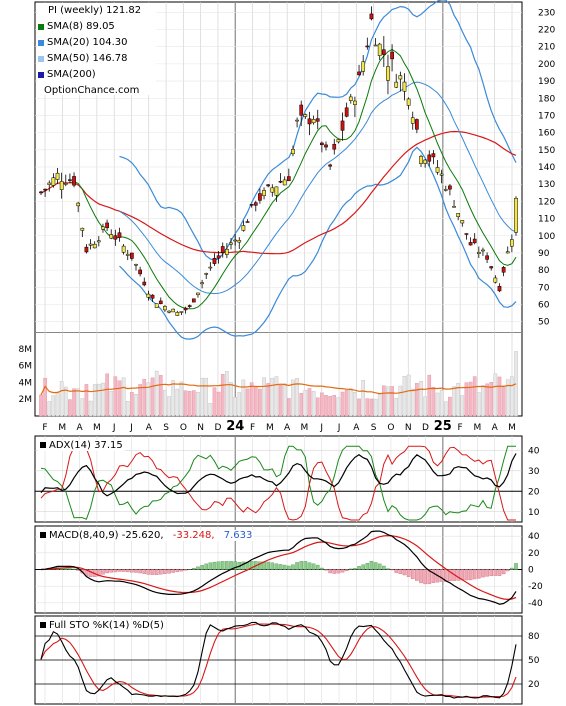 The image size is (566, 706). I want to click on sto-tick-label: 50, so click(534, 661).